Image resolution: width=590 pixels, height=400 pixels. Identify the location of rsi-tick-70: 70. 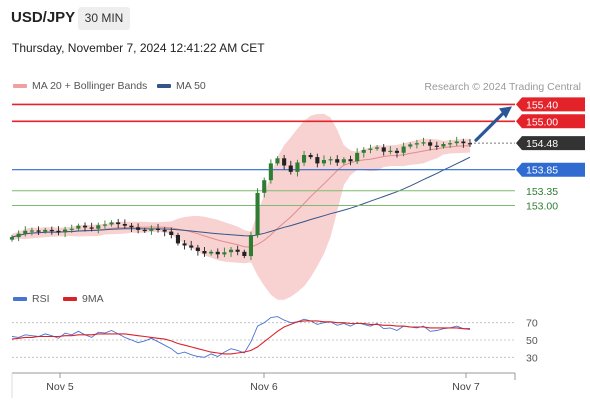
(532, 324).